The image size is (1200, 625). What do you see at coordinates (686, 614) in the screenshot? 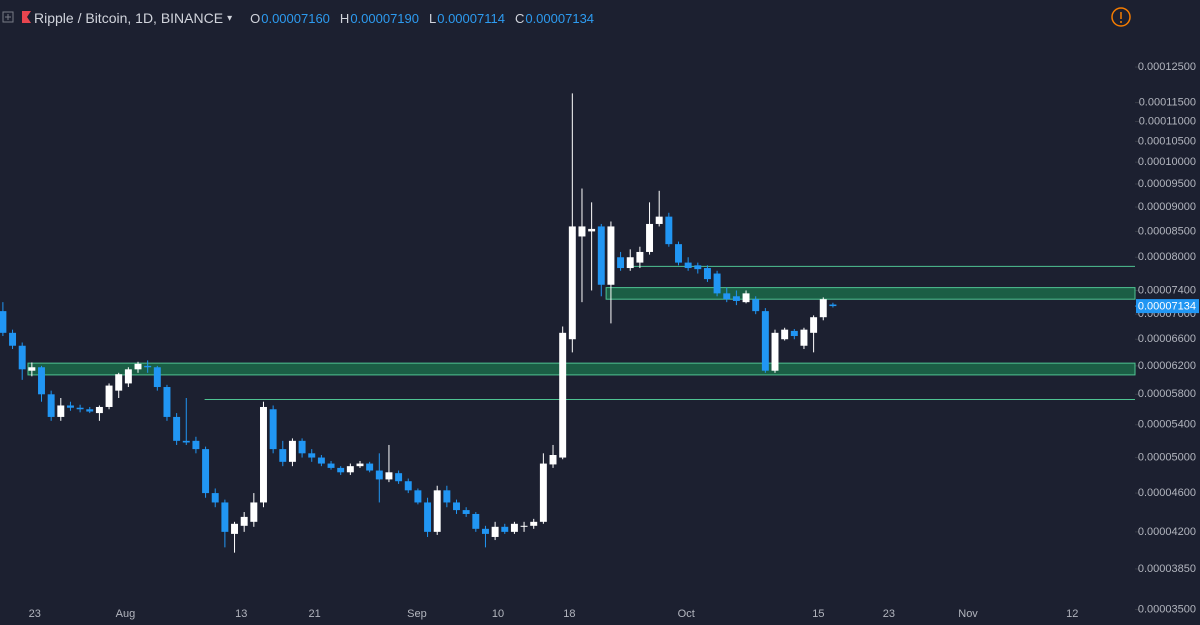
I see `x-tick-label: Oct` at bounding box center [686, 614].